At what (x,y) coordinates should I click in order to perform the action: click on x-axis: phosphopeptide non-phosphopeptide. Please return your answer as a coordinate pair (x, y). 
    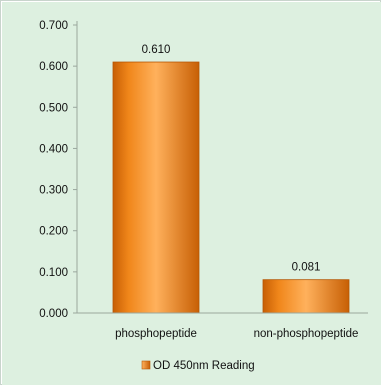
    Looking at the image, I should click on (222, 326).